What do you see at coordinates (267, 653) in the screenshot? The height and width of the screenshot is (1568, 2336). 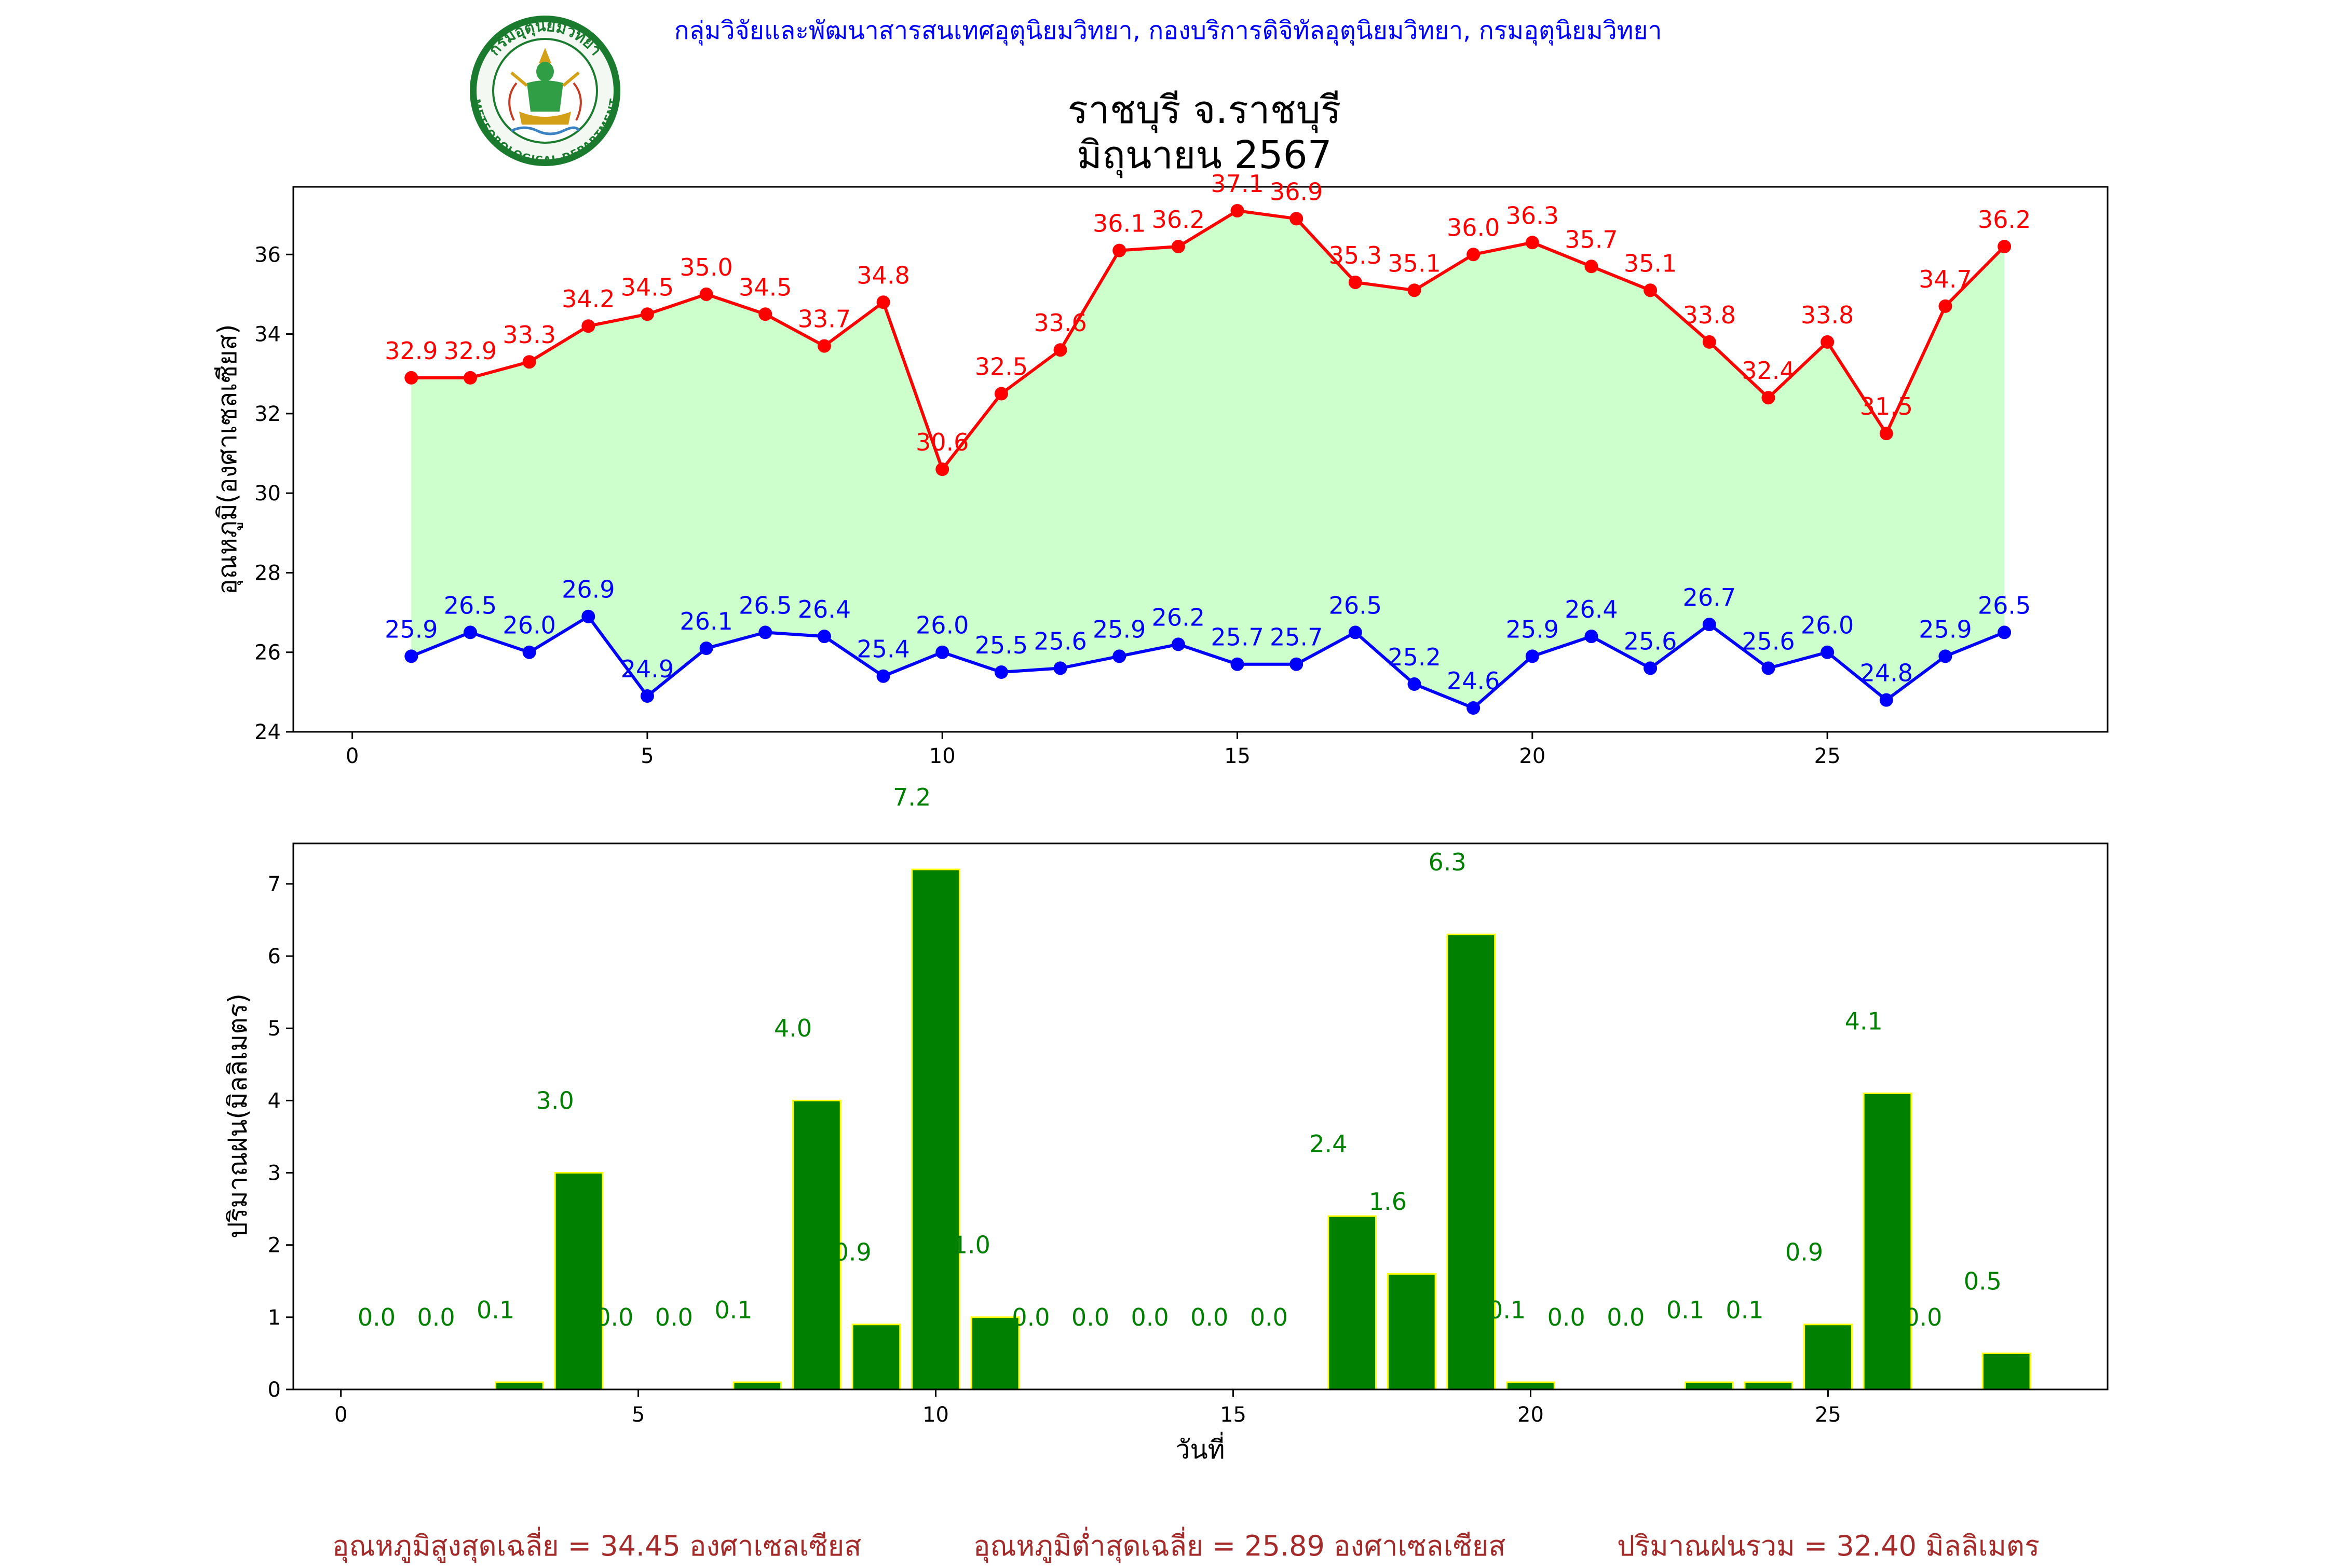 I see `y-tick-label: 26` at bounding box center [267, 653].